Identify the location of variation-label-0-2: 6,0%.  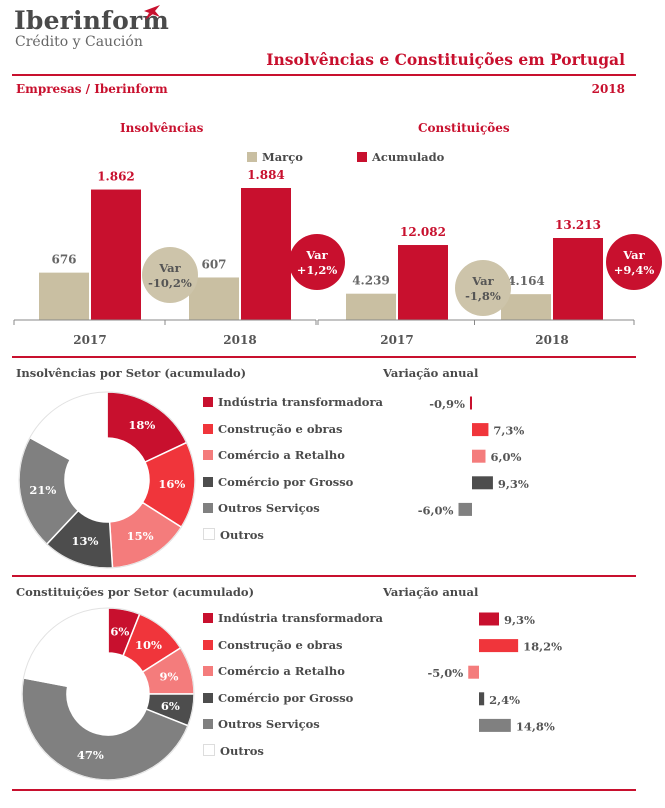
(506, 457).